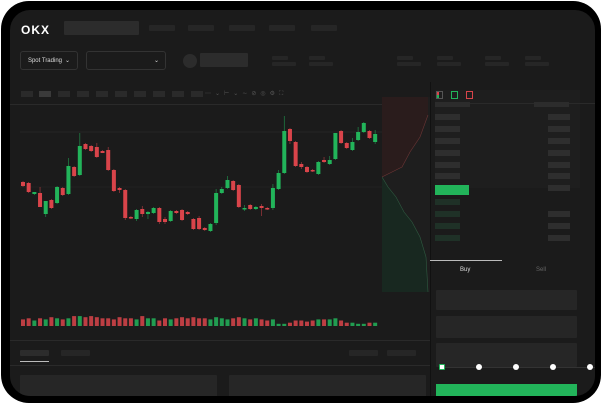  Describe the element at coordinates (126, 60) in the screenshot. I see `pair-select: ⌄` at that location.